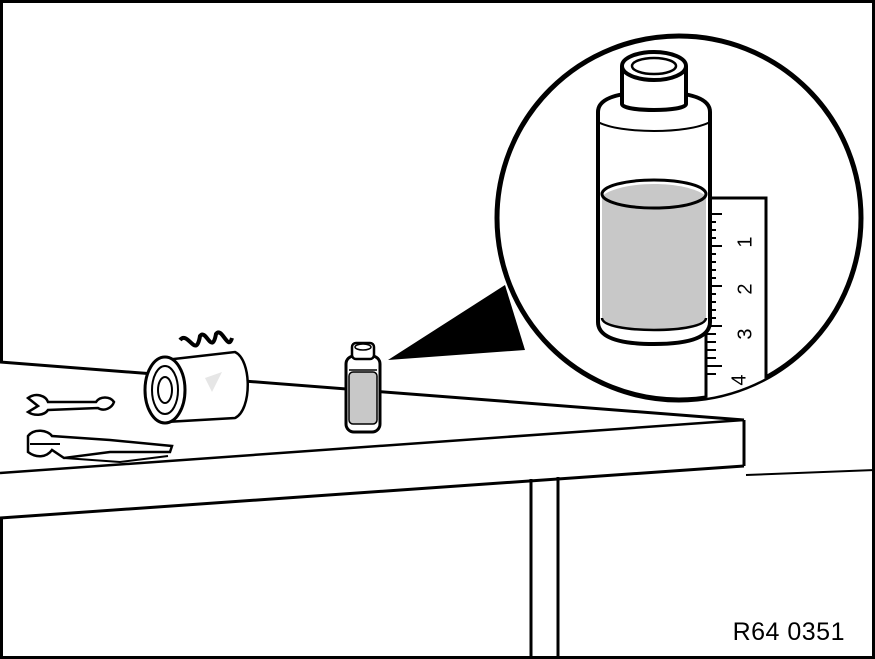  I want to click on scale-label-3: 3, so click(745, 333).